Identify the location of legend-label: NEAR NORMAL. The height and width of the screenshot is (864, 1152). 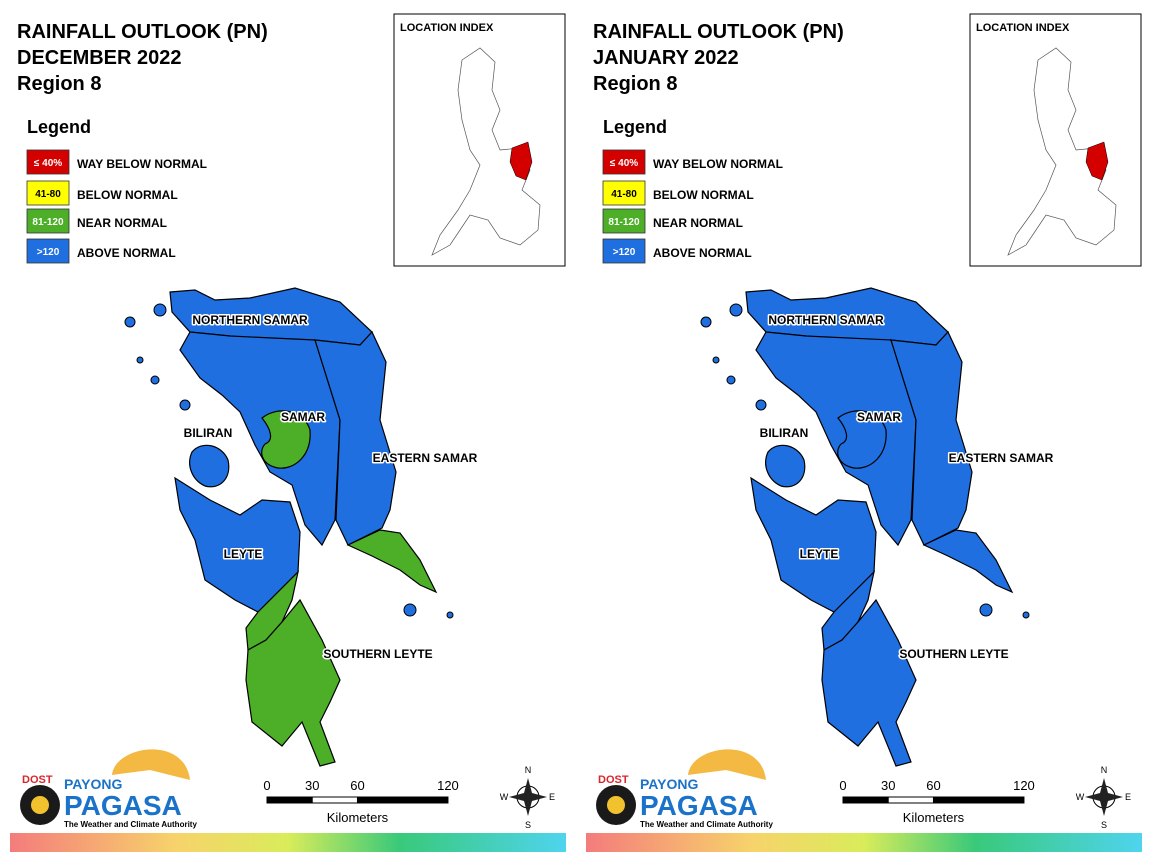
(698, 223).